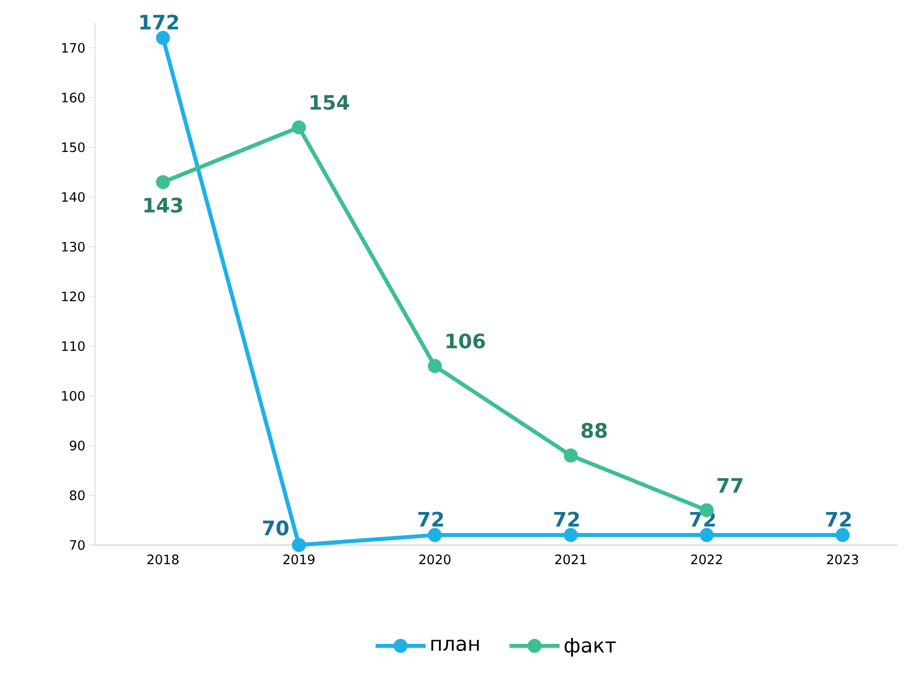  Describe the element at coordinates (465, 341) in the screenshot. I see `data-label: 106` at that location.